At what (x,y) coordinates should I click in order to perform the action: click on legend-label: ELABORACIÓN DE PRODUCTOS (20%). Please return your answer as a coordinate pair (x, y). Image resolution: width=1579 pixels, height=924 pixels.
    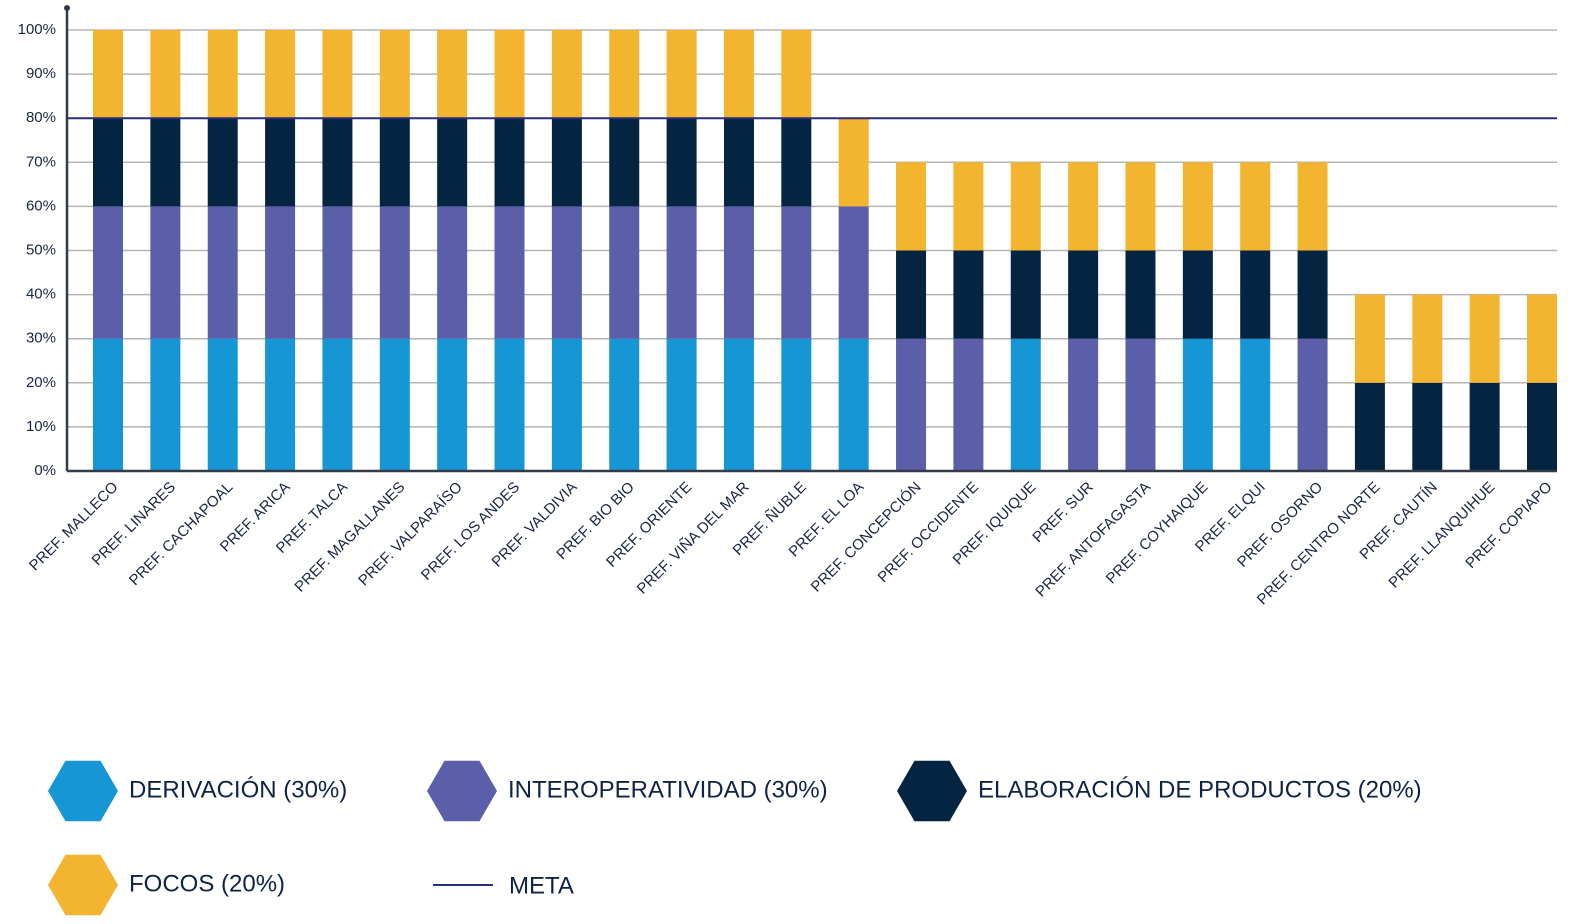
    Looking at the image, I should click on (1200, 789).